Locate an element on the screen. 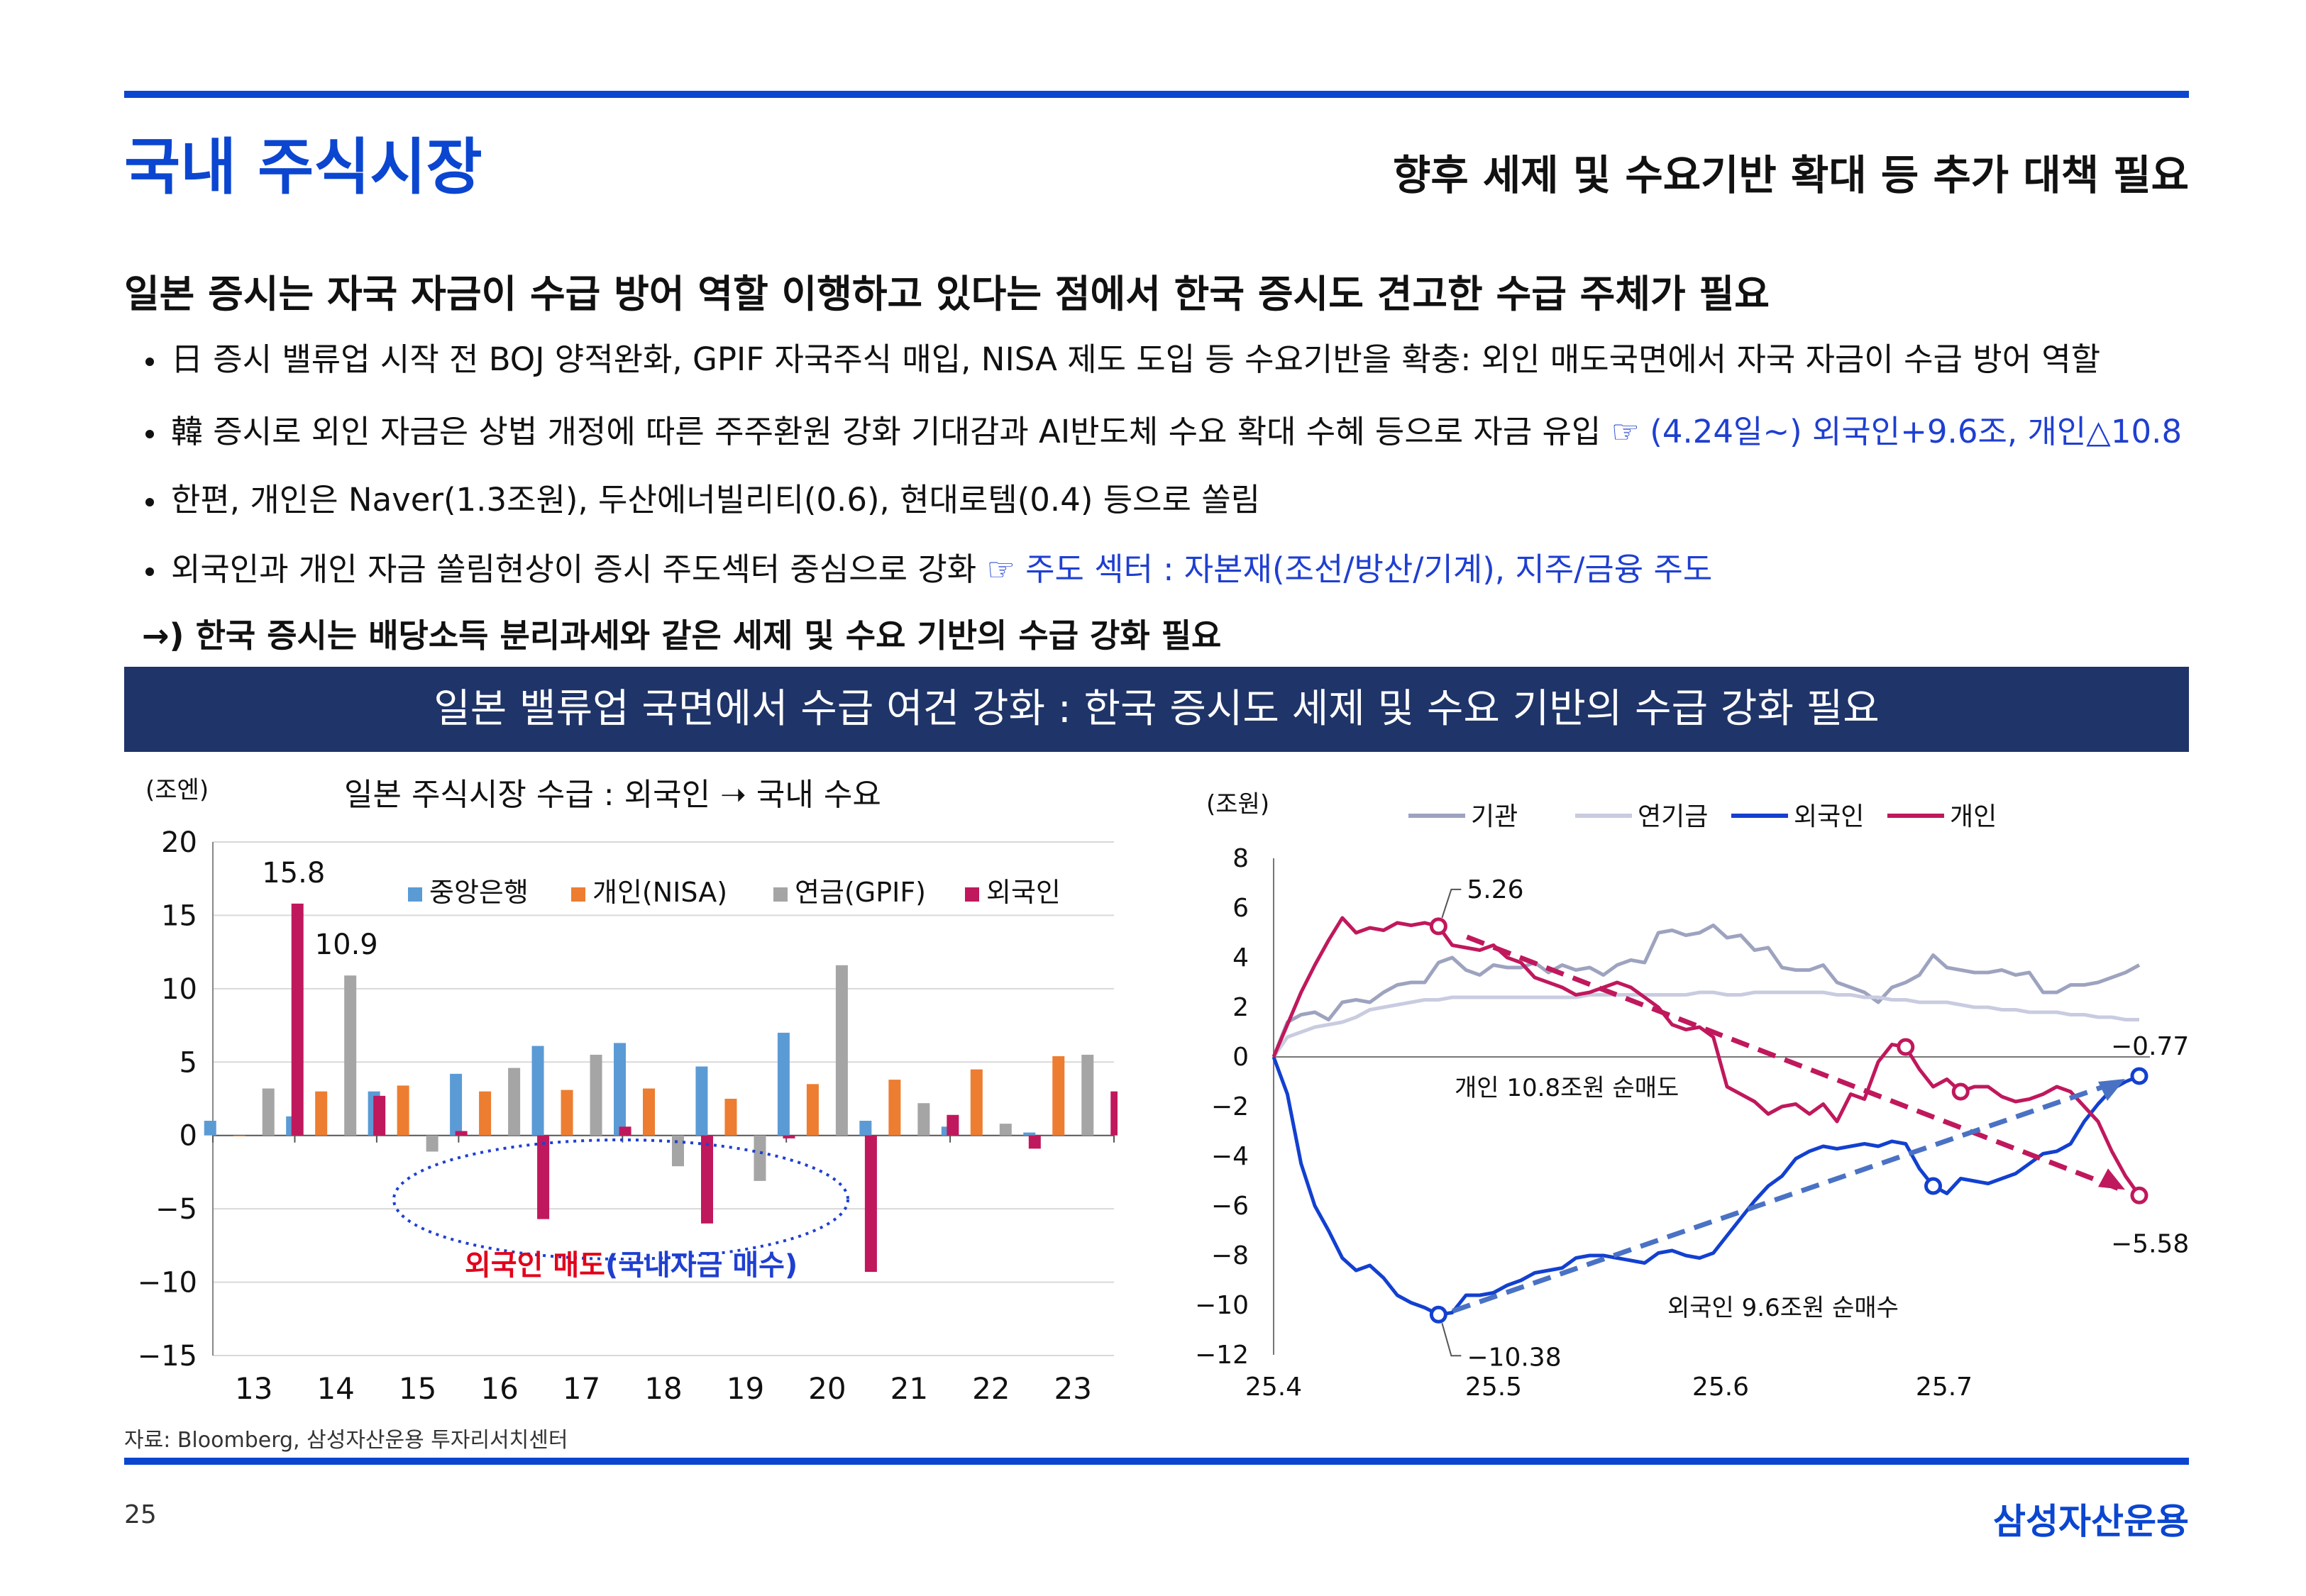  lines is located at coordinates (1706, 1116).